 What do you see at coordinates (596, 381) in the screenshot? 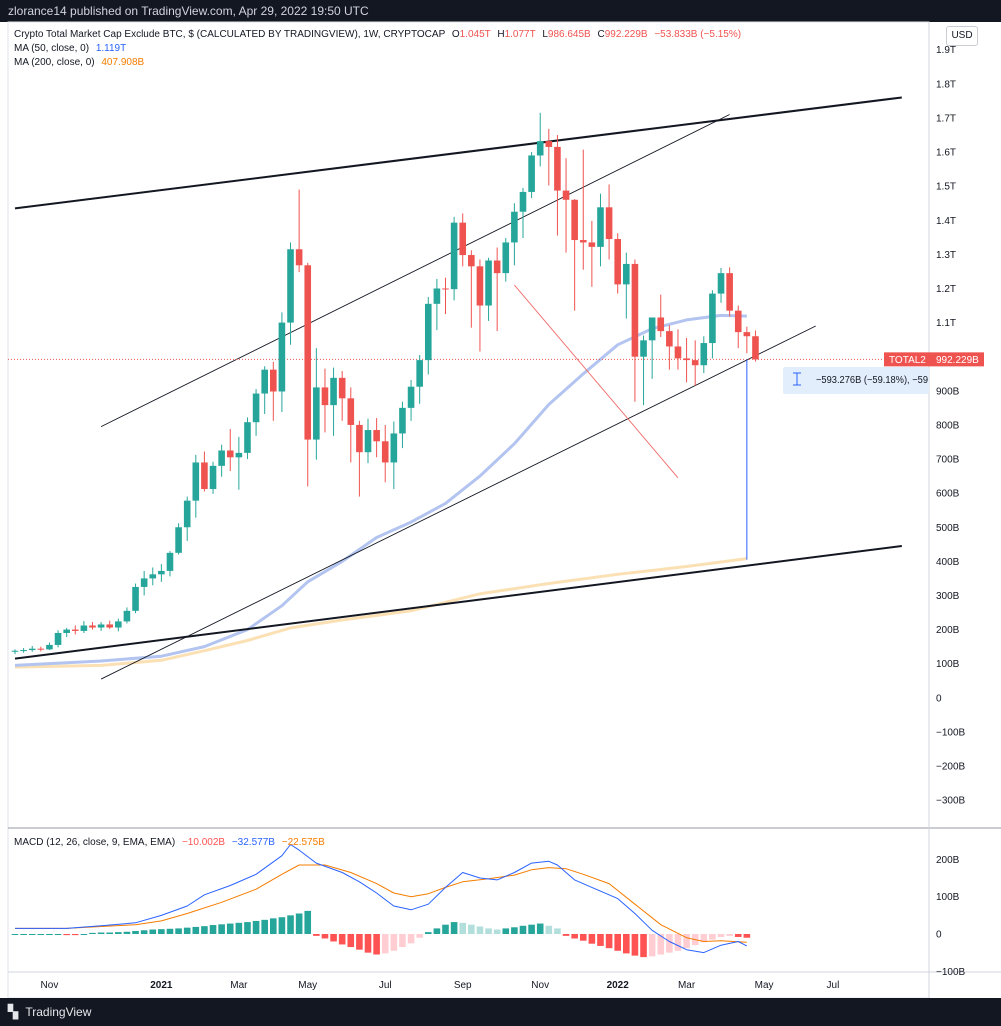
I see `trendline-red-downtrend` at bounding box center [596, 381].